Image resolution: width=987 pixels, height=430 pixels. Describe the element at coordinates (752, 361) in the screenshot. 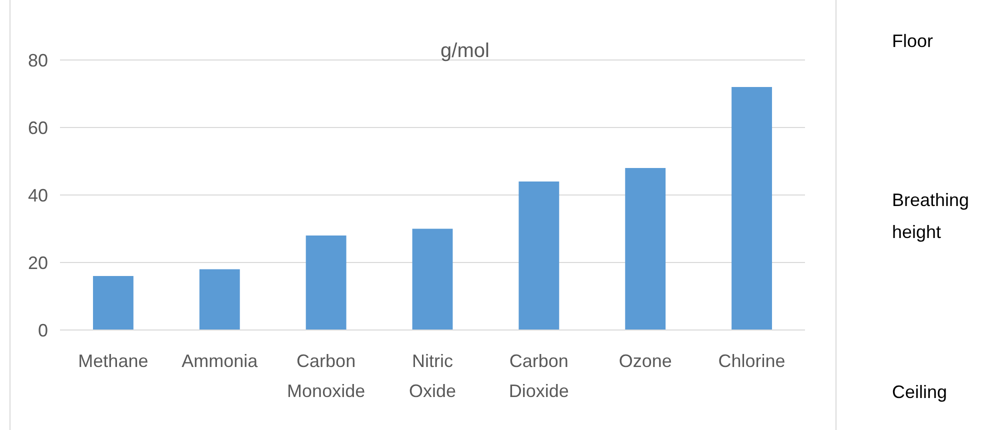

I see `x-tick-label: Chlorine` at that location.